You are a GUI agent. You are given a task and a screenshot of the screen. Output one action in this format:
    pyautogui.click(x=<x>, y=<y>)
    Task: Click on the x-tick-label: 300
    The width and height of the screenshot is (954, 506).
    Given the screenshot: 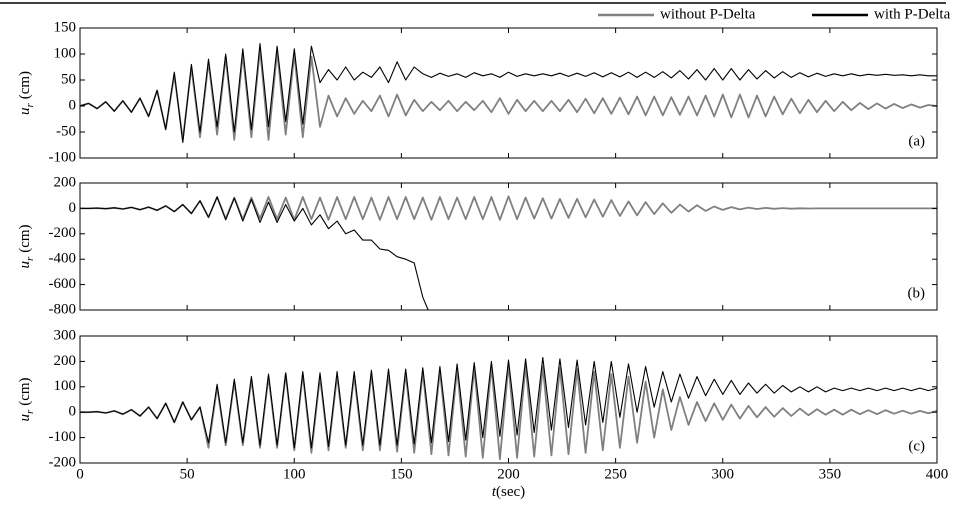 What is the action you would take?
    pyautogui.click(x=723, y=474)
    